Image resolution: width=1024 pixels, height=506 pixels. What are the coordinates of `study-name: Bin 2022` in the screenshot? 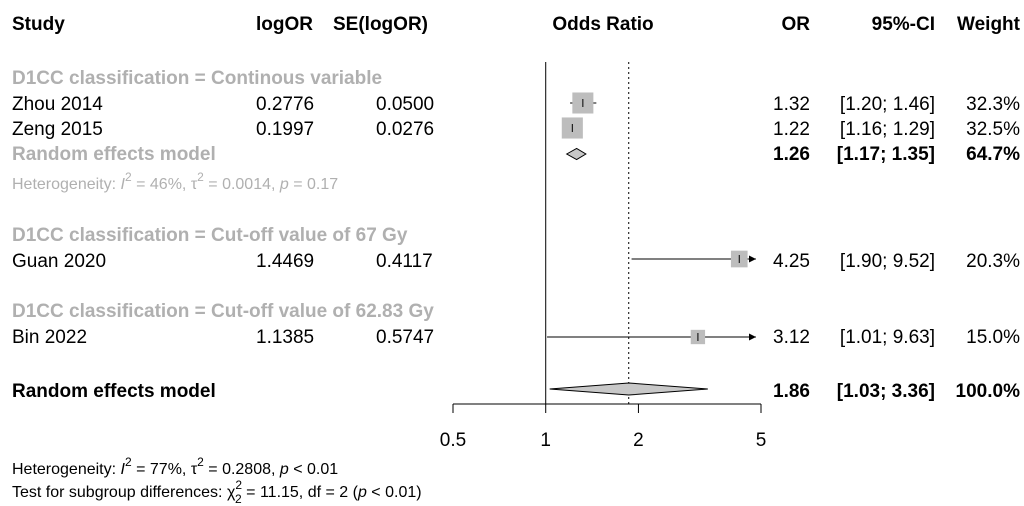 It's located at (49, 337).